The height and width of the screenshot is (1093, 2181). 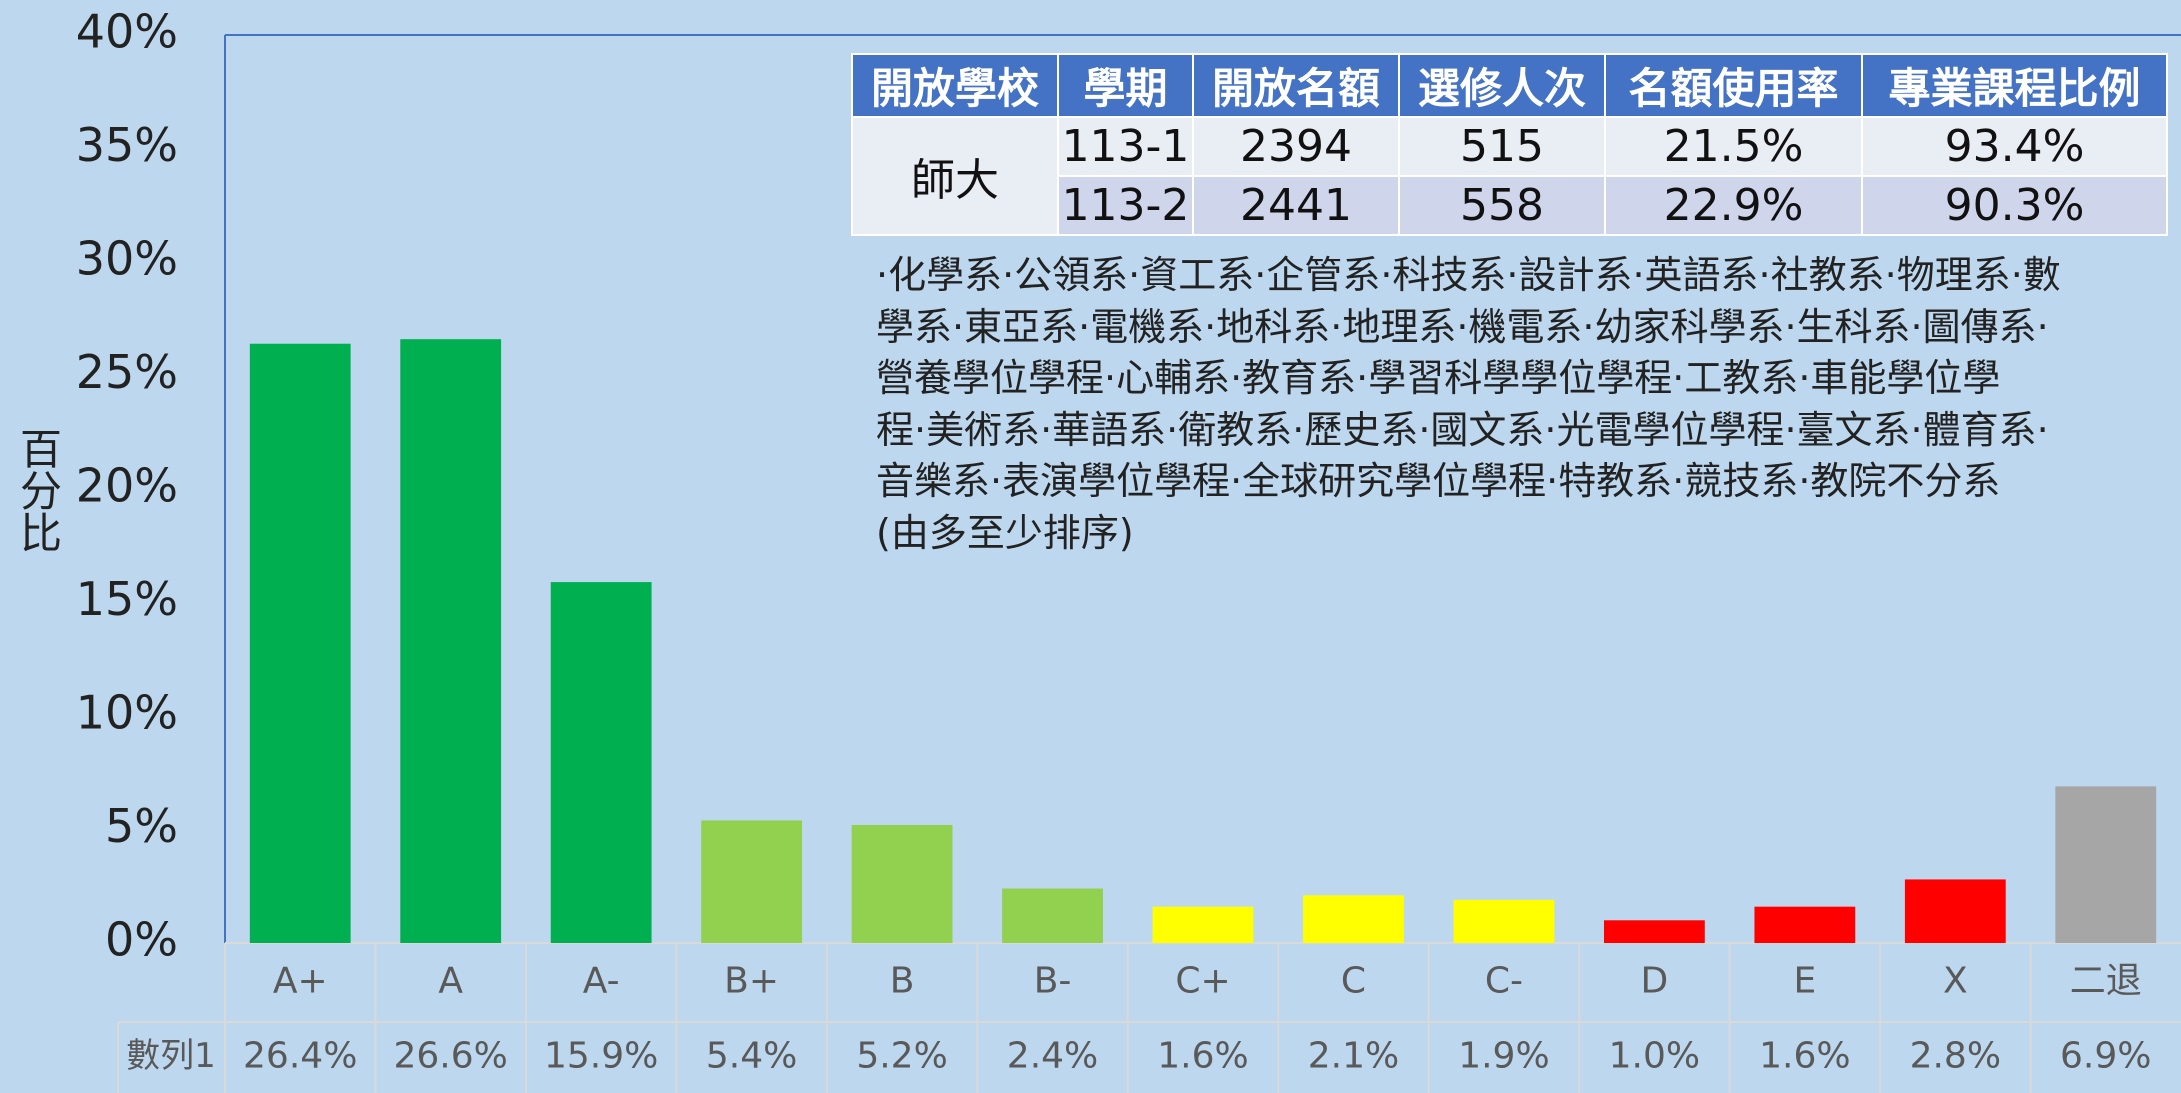 I want to click on table-cell: 2441, so click(x=1296, y=205).